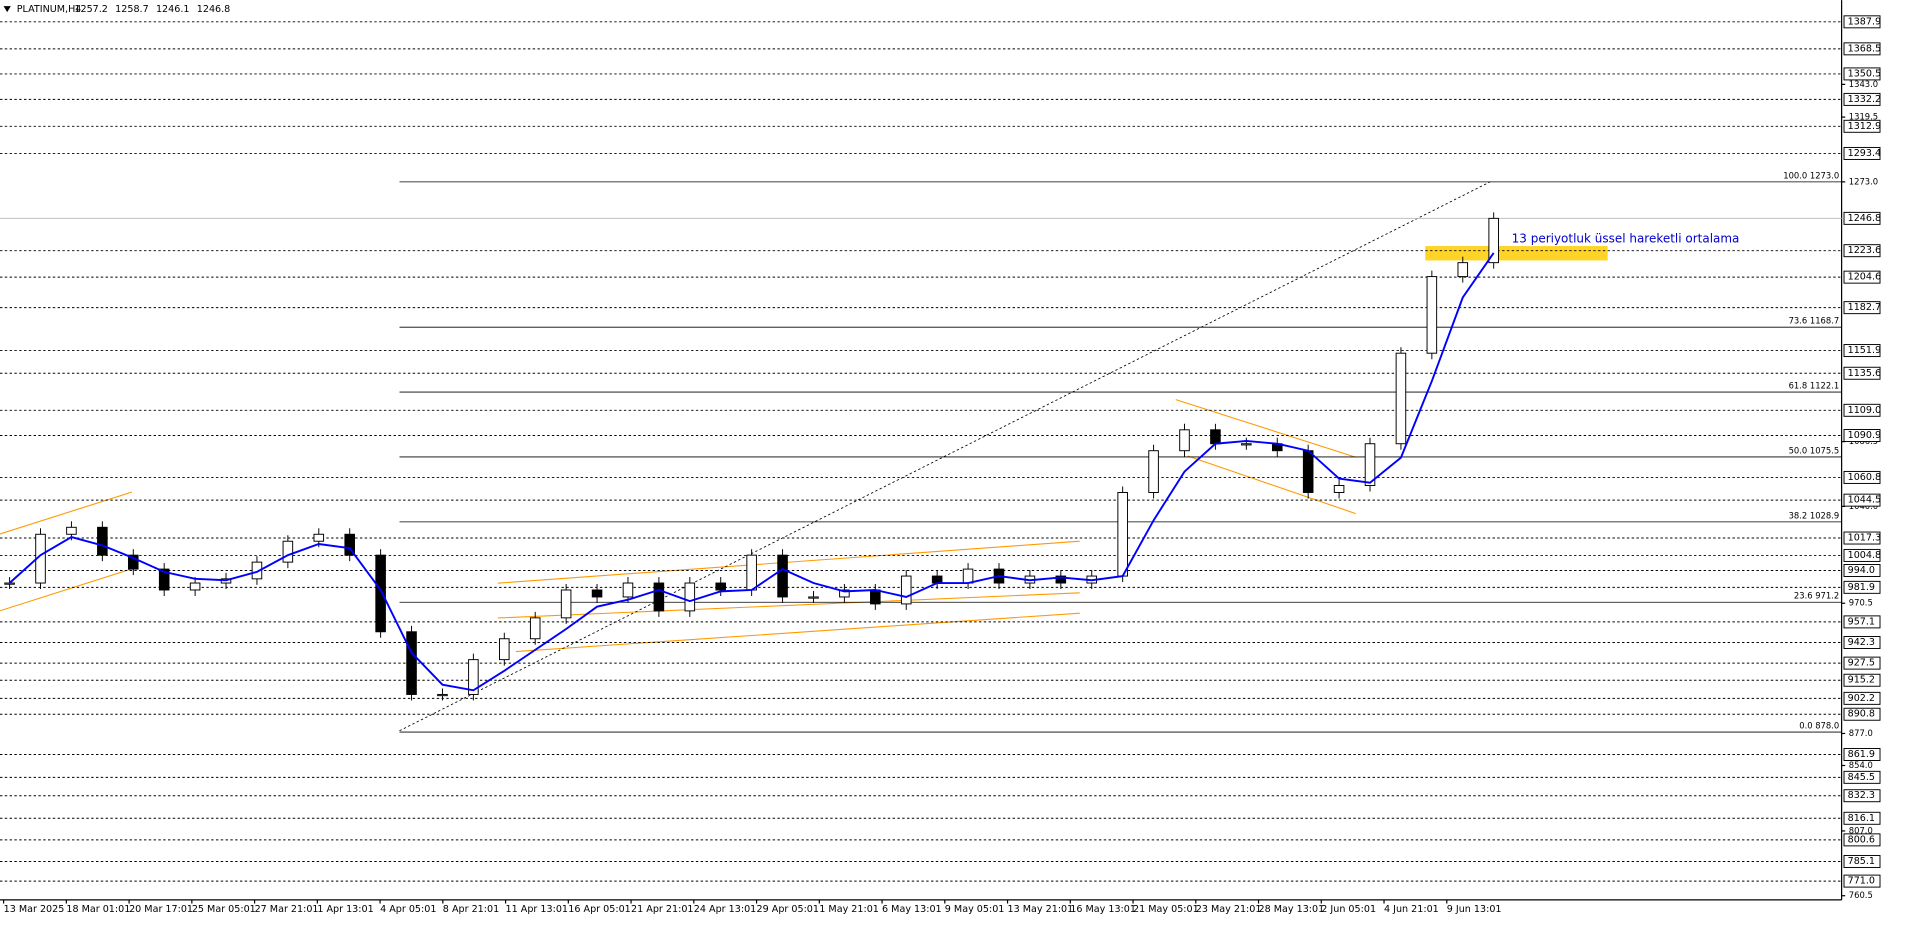 Image resolution: width=1916 pixels, height=936 pixels. I want to click on fib-label: 73.6 1168.7, so click(1814, 321).